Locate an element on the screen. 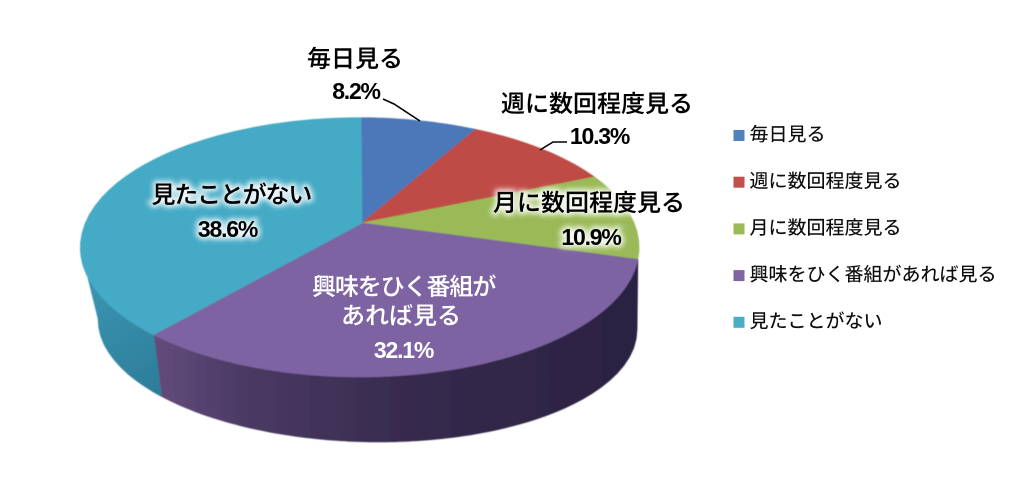 The width and height of the screenshot is (1024, 477). svg-text: 10.9% is located at coordinates (591, 237).